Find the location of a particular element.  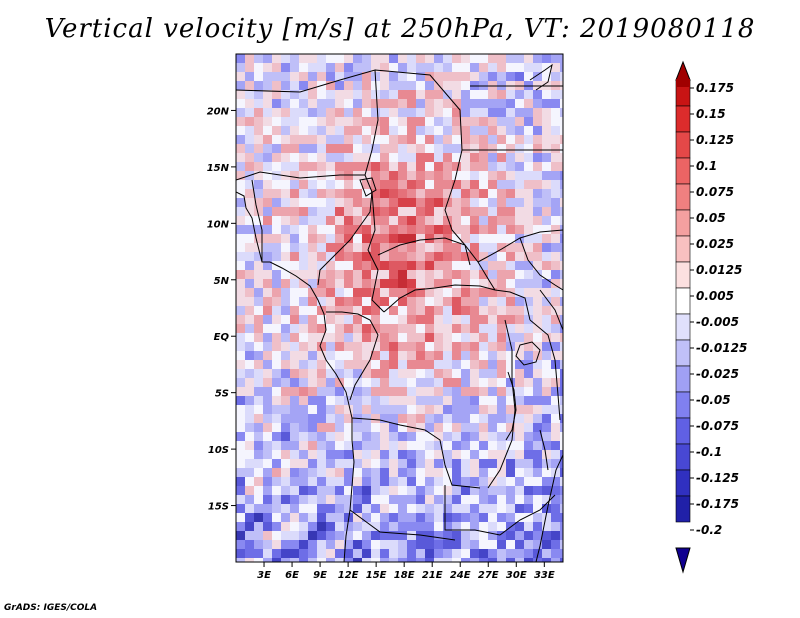

colorbar-swatch is located at coordinates (683, 145).